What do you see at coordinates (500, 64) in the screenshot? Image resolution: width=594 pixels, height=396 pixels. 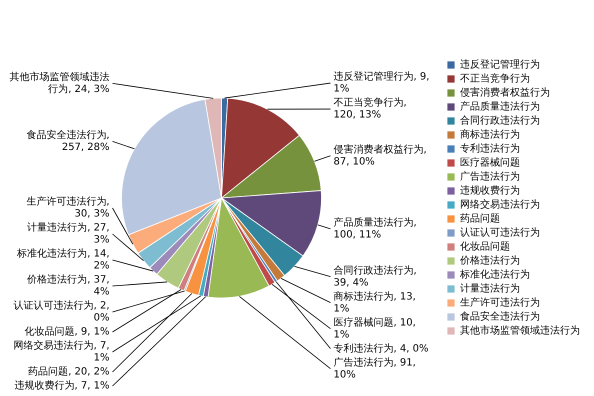 I see `legend-label: 违反登记管理行为` at bounding box center [500, 64].